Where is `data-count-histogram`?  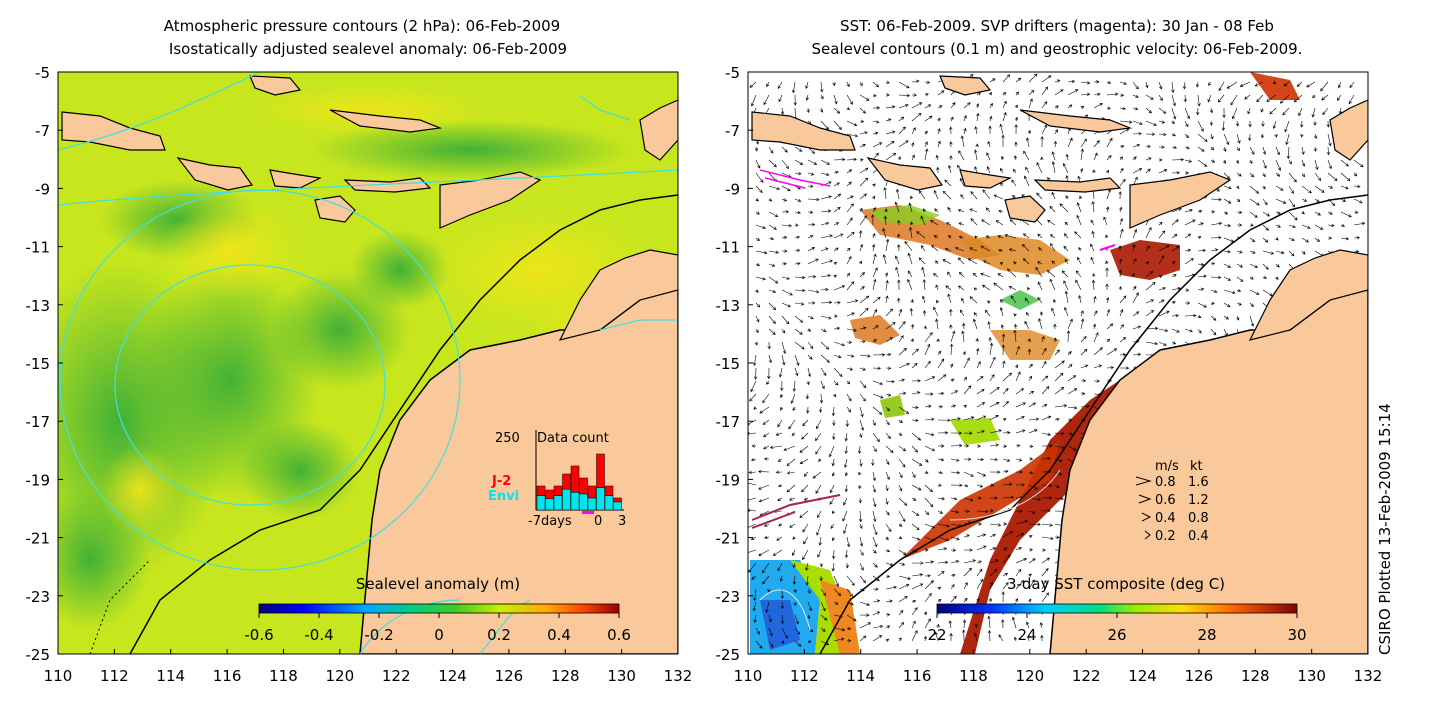
data-count-histogram is located at coordinates (579, 482).